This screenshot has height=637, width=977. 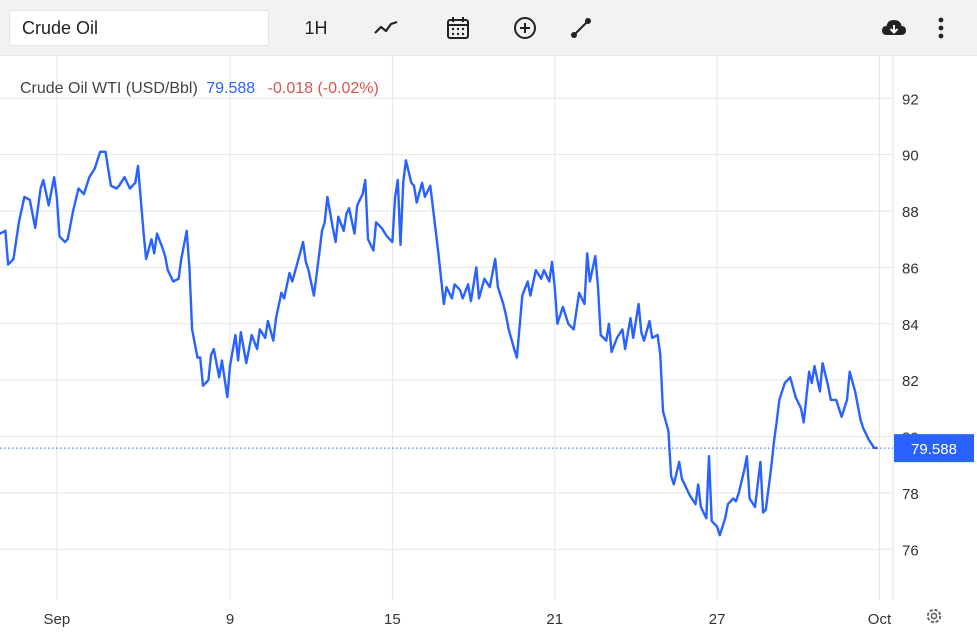 I want to click on chart-settings-button, so click(x=934, y=616).